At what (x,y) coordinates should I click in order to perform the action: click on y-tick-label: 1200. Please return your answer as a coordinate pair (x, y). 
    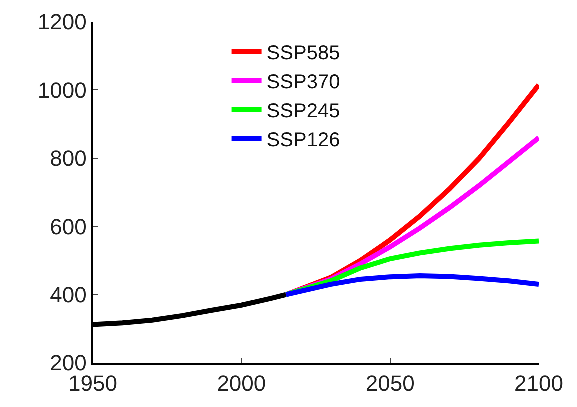
    Looking at the image, I should click on (62, 22).